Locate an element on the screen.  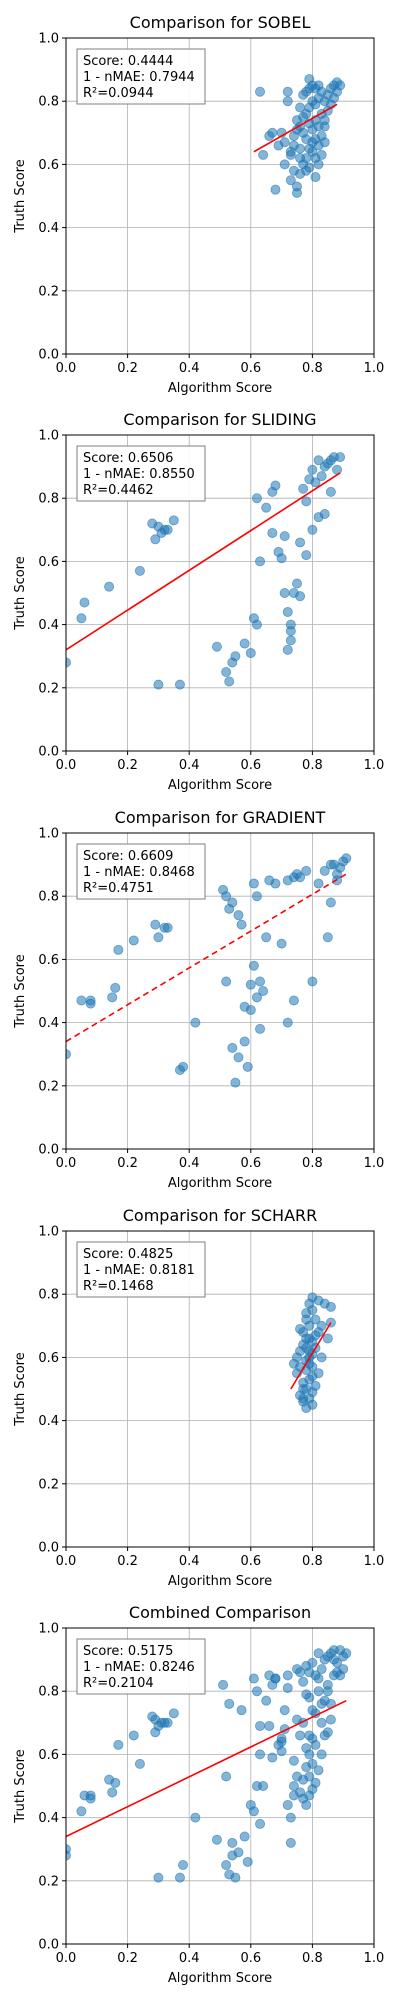
stats-line: 1 - nMAE: 0.7944 is located at coordinates (139, 77).